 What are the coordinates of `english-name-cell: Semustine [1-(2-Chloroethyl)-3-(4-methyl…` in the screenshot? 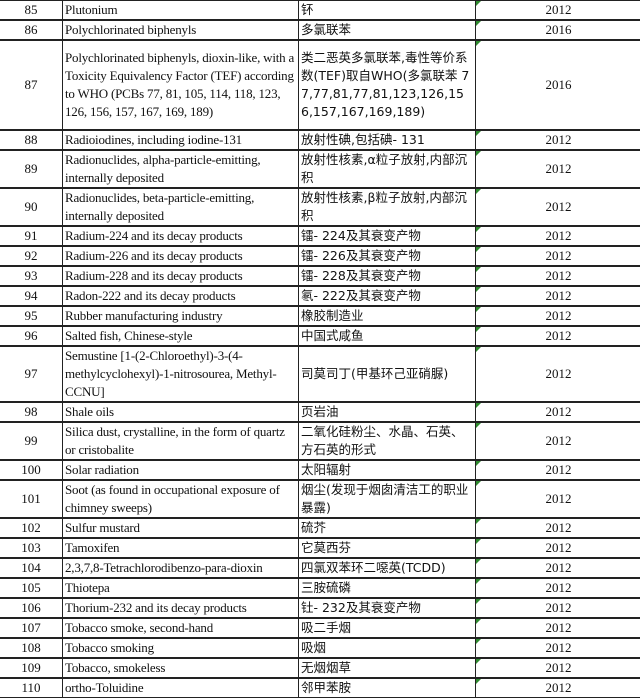 It's located at (181, 374).